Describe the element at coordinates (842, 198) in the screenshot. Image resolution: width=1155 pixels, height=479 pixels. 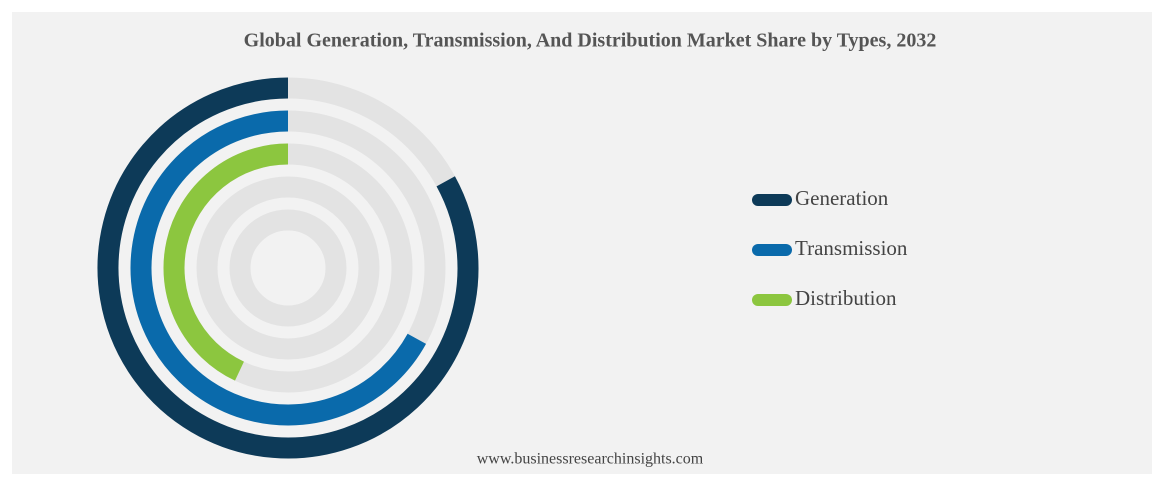
I see `legend-label: Generation` at that location.